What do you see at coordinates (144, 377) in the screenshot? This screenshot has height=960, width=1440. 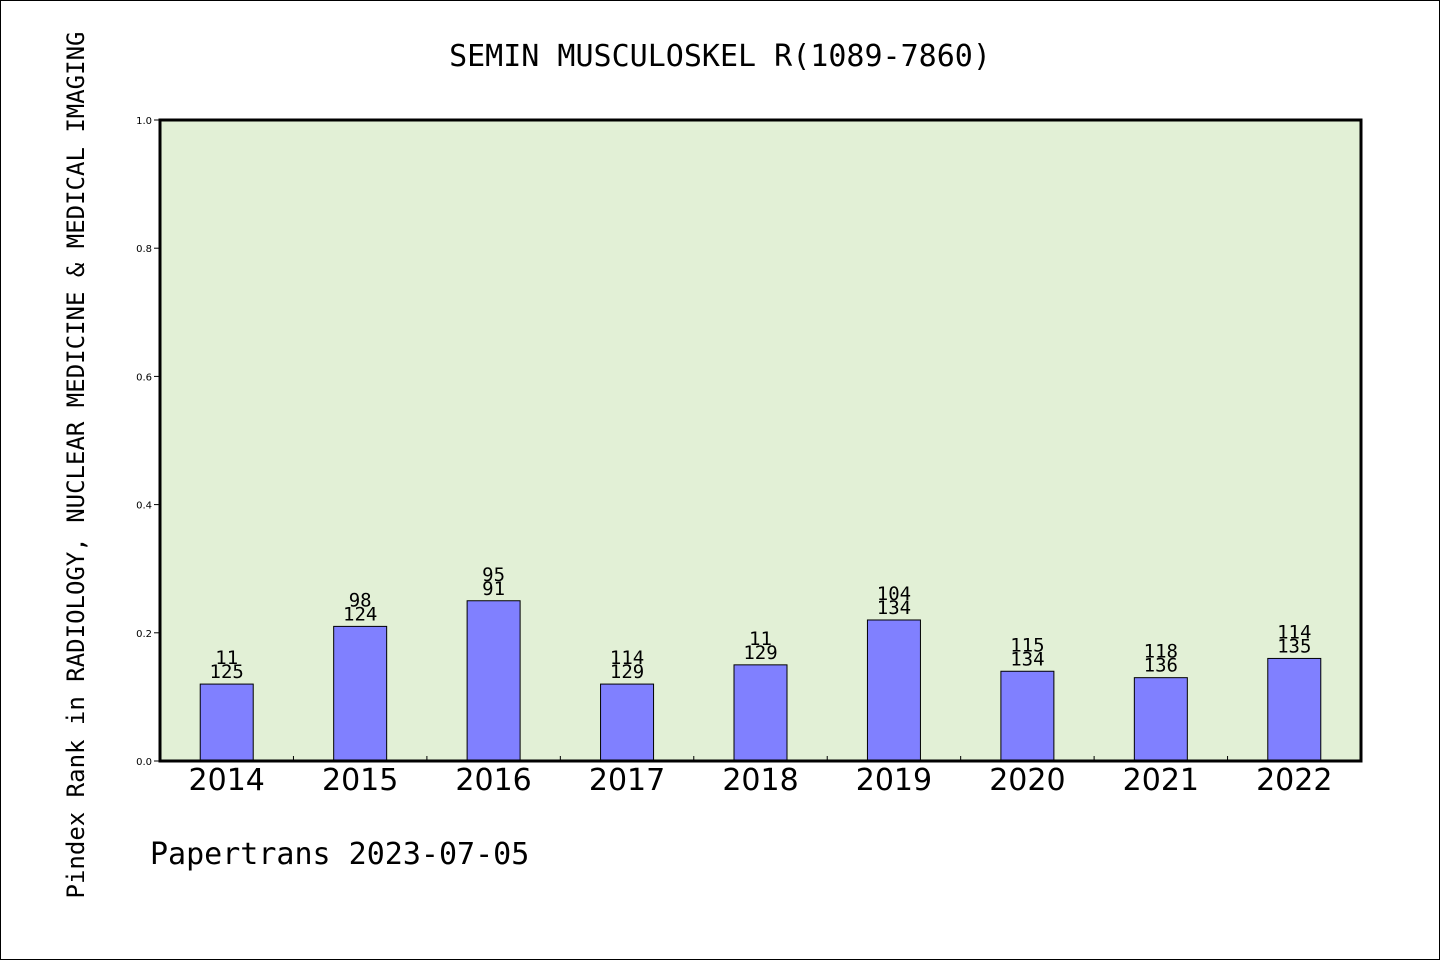 I see `y-tick-label: 0.6` at bounding box center [144, 377].